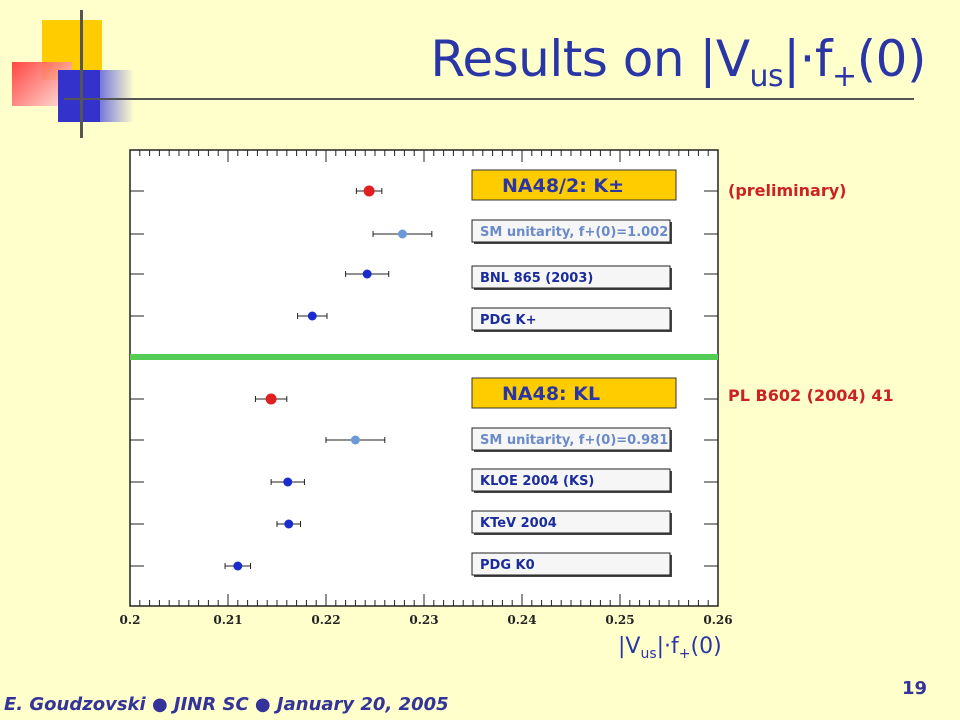 This screenshot has width=960, height=720. I want to click on decor-horizontal-line, so click(489, 99).